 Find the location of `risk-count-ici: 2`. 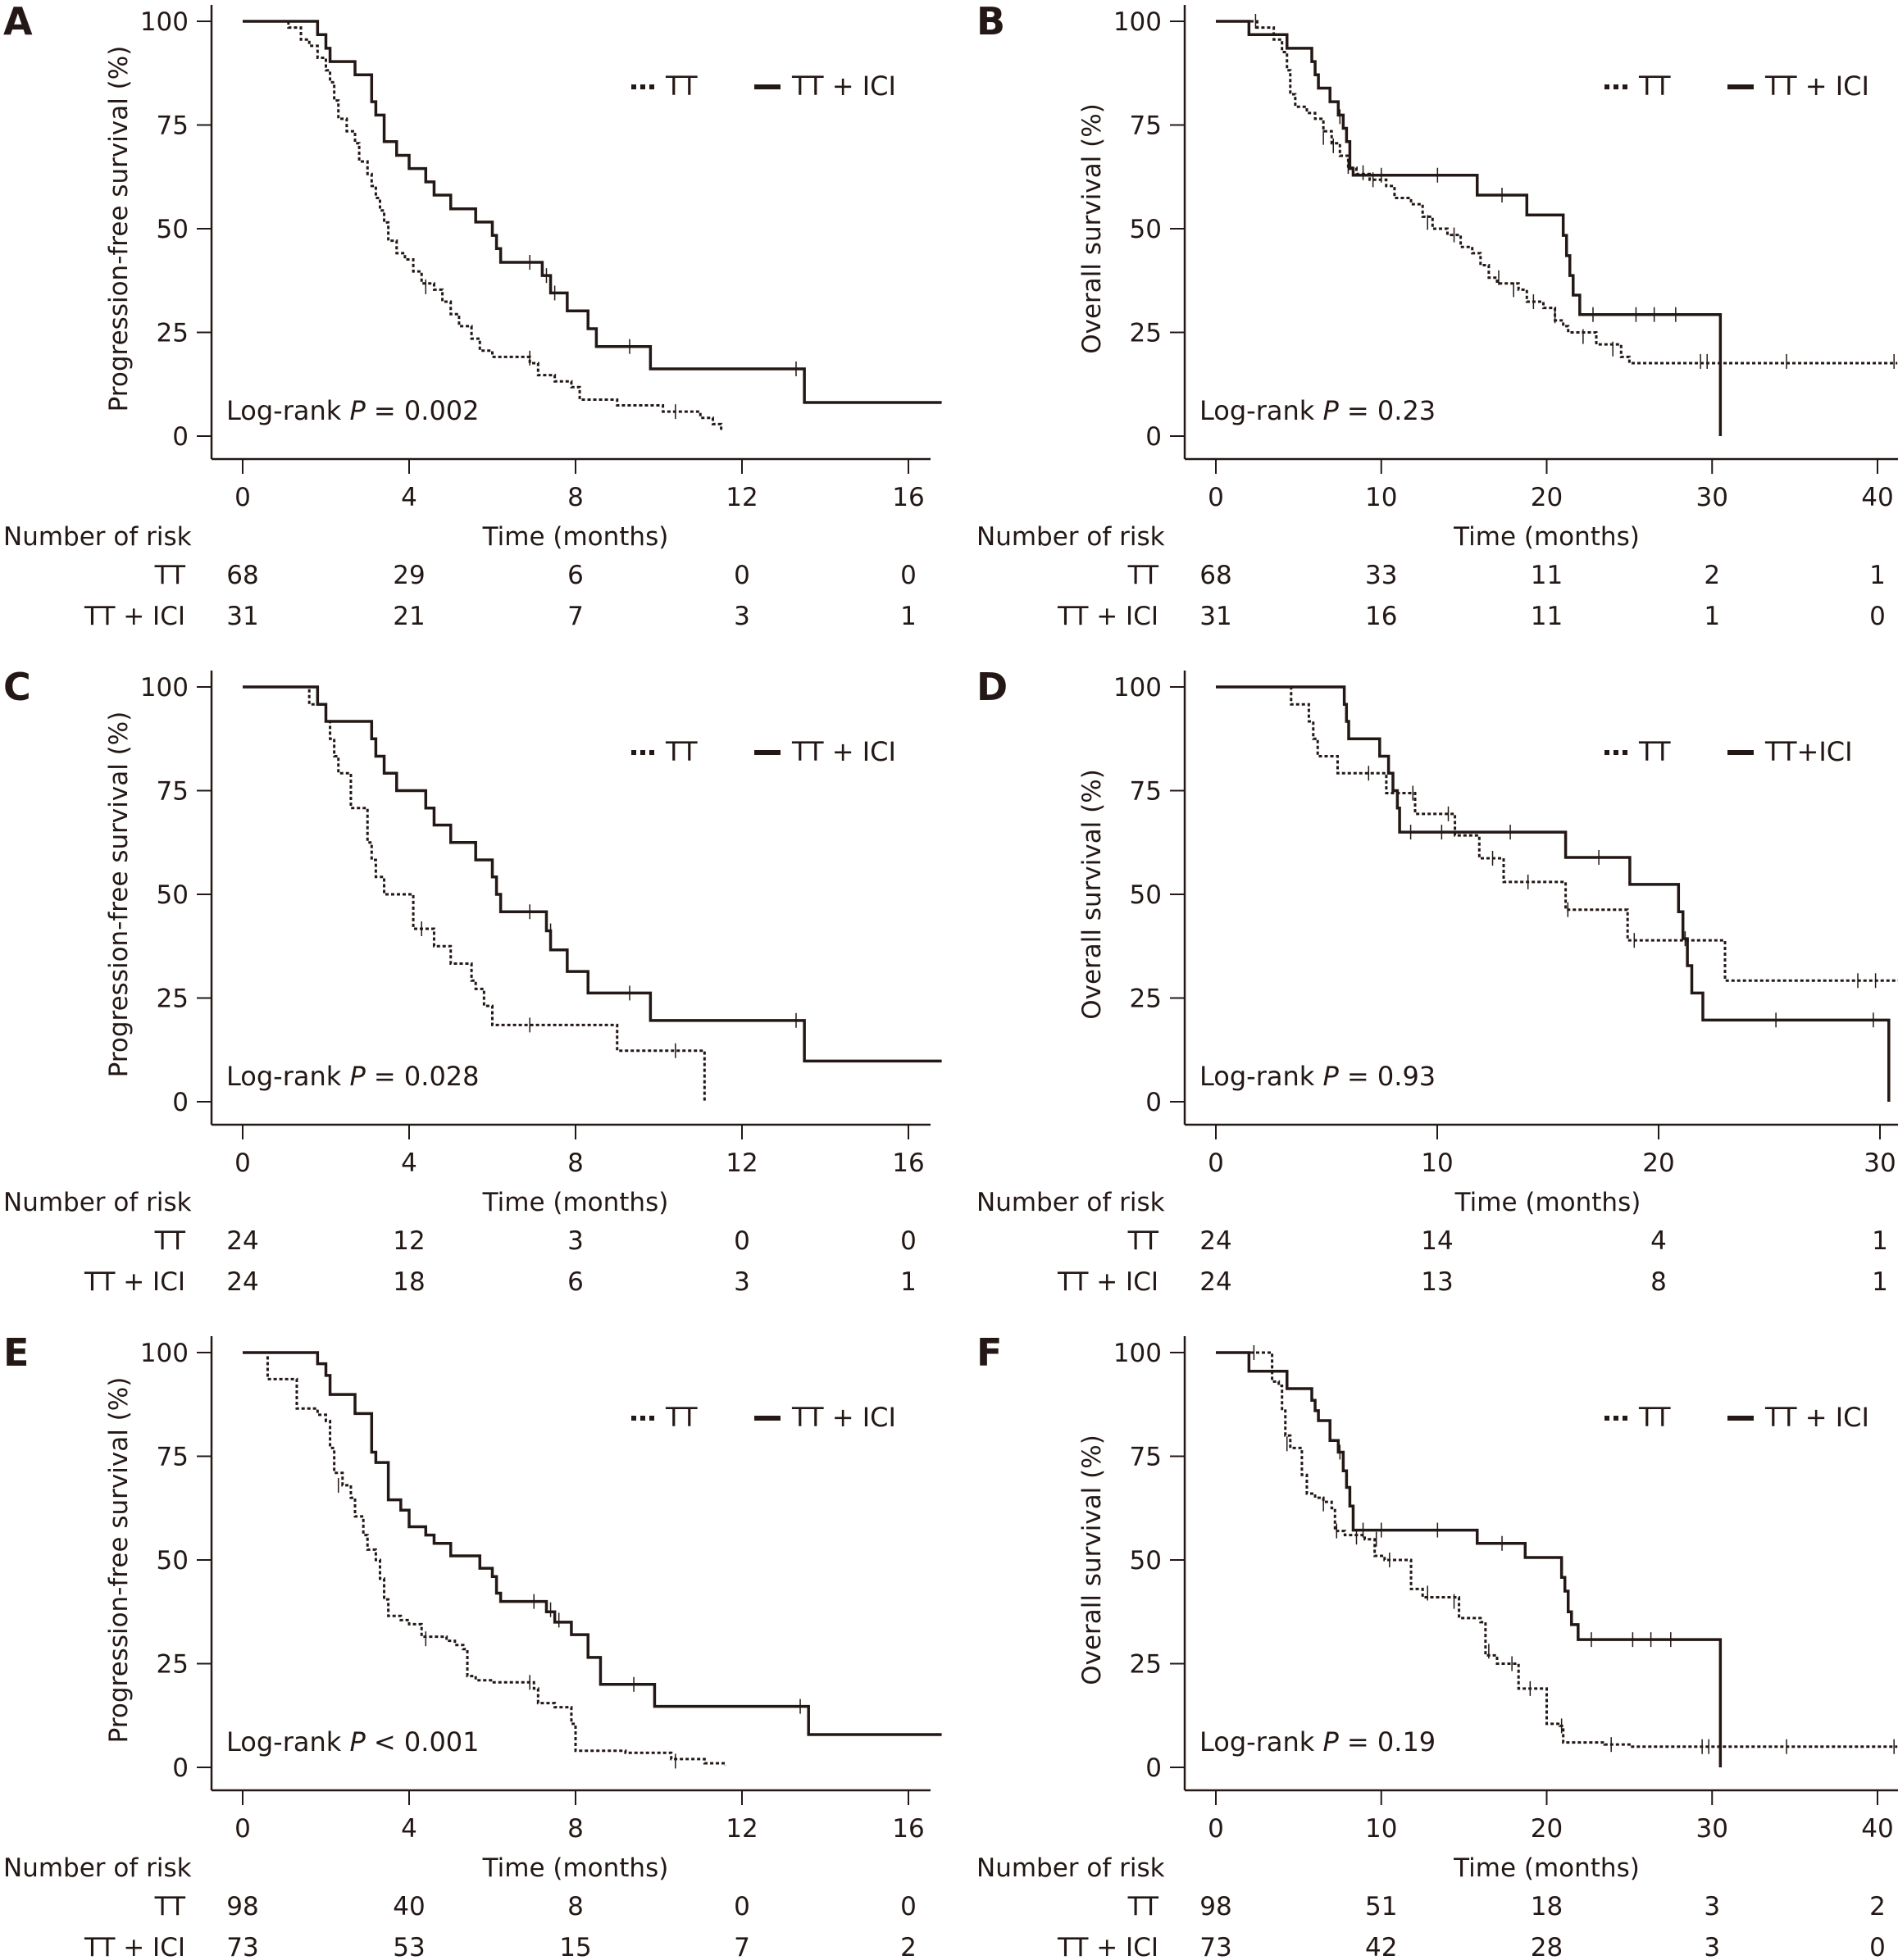

risk-count-ici: 2 is located at coordinates (909, 1946).